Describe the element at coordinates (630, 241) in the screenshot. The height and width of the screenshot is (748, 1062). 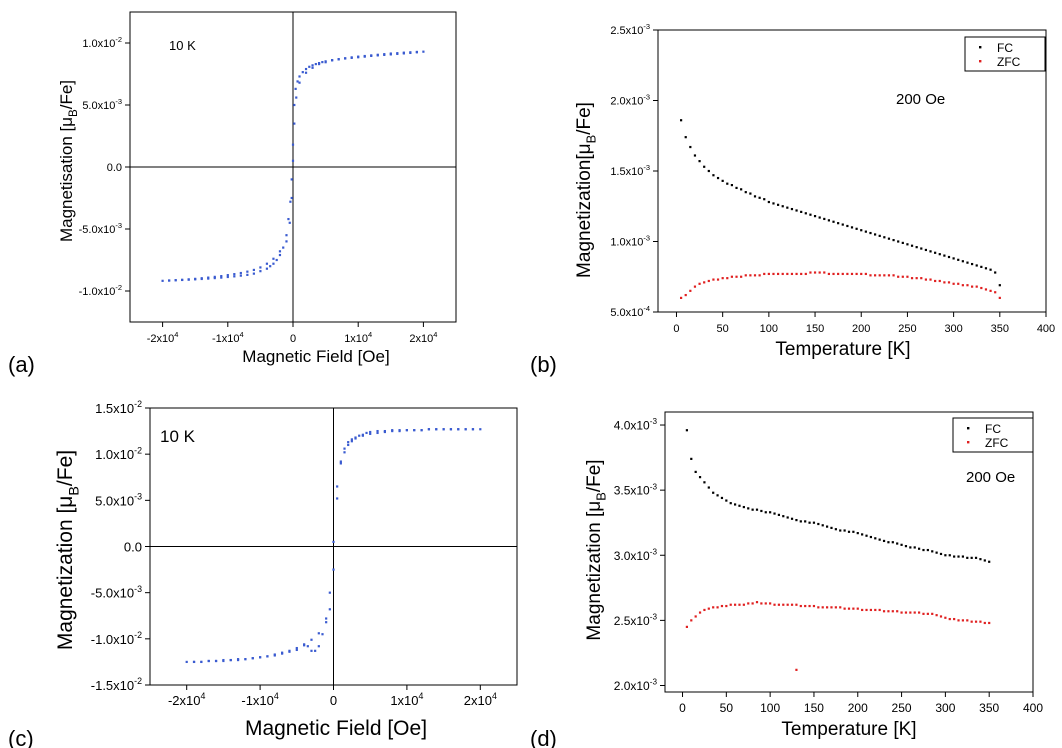
I see `y-tick-label: 1.0x10⁻³` at that location.